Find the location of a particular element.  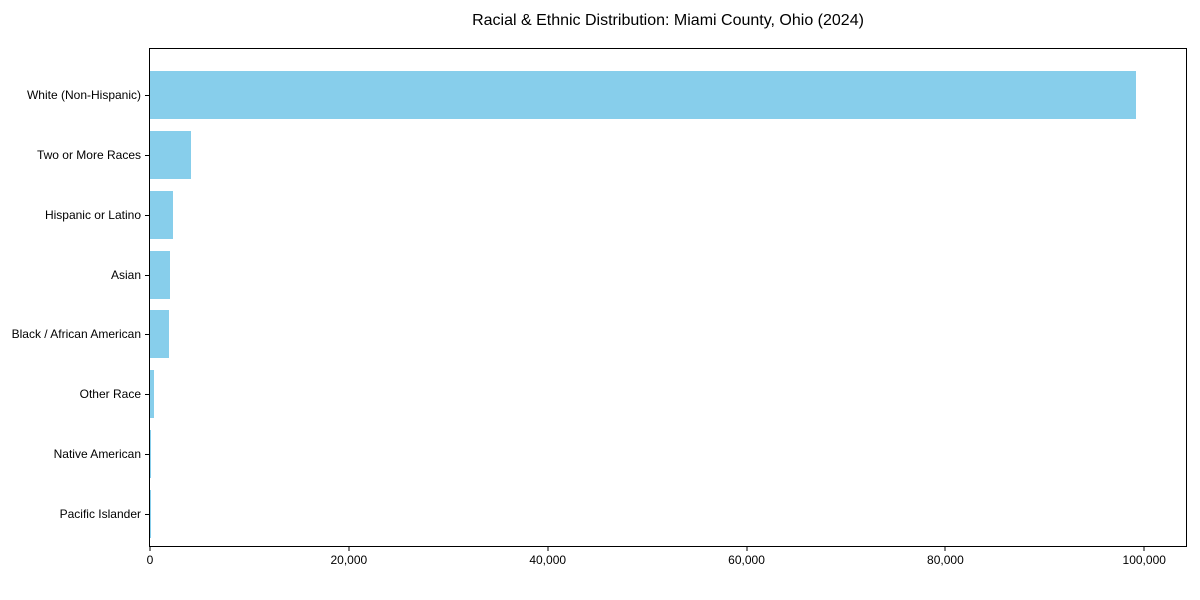

x-tick-label: 0 is located at coordinates (150, 560).